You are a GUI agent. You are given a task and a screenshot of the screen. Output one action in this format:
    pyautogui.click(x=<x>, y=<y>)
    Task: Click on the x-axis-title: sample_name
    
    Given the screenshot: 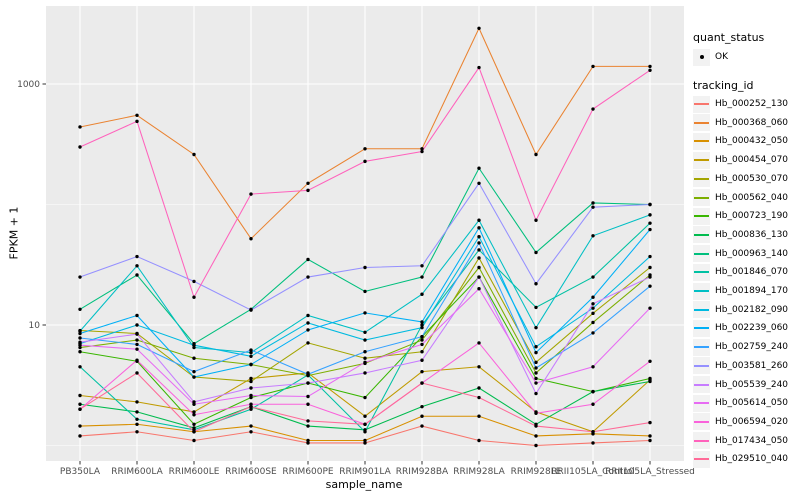 What is the action you would take?
    pyautogui.click(x=364, y=484)
    